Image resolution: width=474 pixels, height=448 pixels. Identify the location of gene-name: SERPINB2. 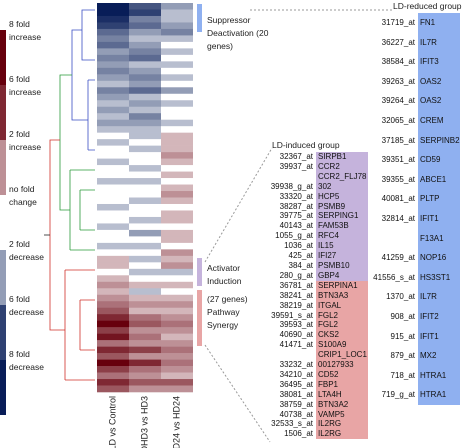
(439, 140).